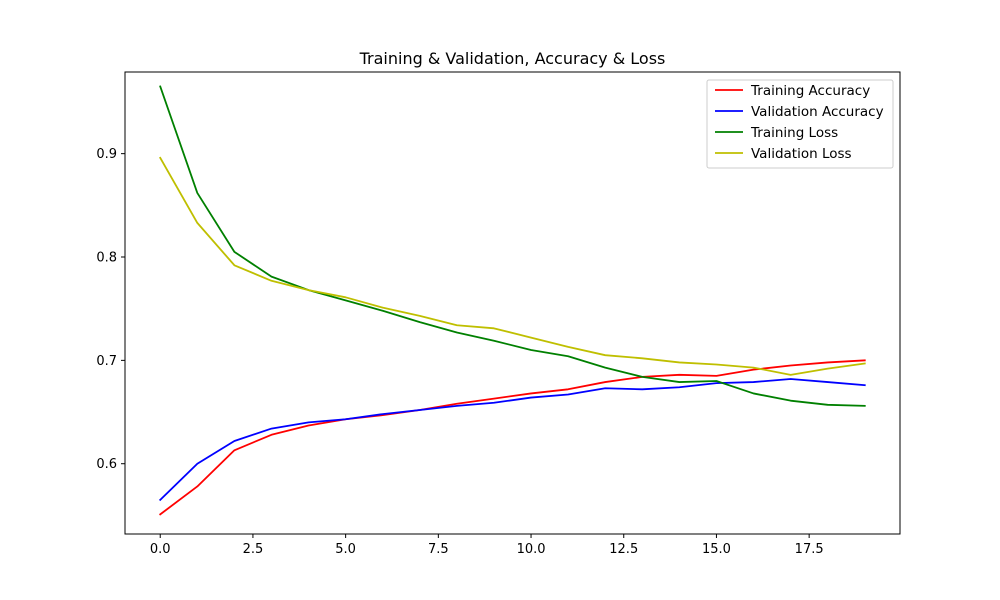  I want to click on x-tick-label: 12.5, so click(623, 549).